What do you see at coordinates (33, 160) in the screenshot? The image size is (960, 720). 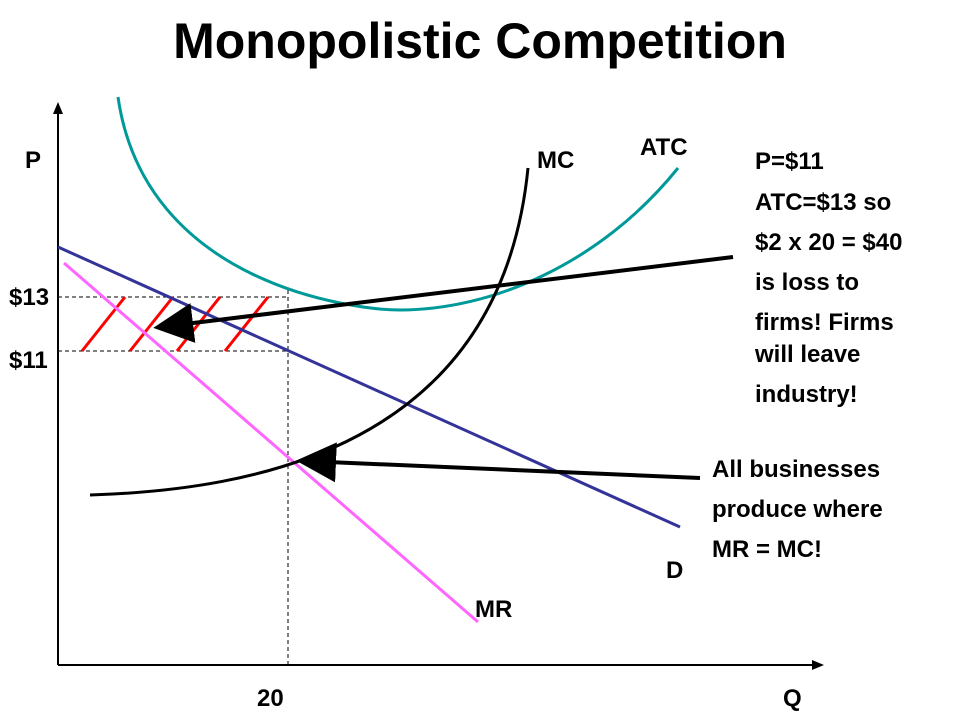 I see `y-axis-label: P` at bounding box center [33, 160].